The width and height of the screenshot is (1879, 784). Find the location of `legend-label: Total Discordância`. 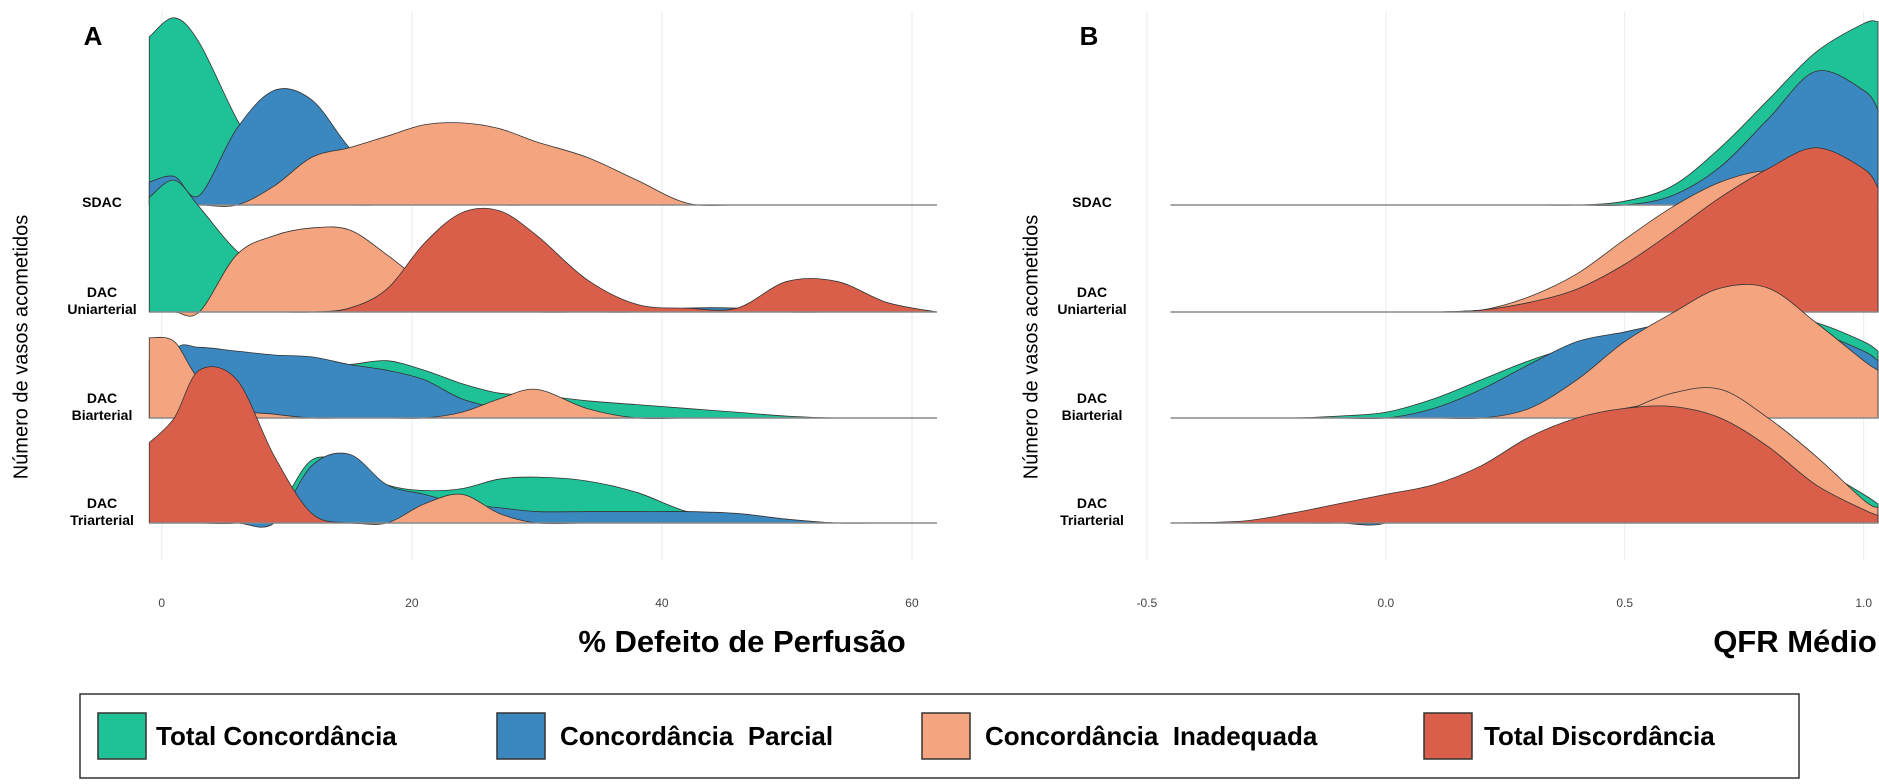

legend-label: Total Discordância is located at coordinates (1599, 736).